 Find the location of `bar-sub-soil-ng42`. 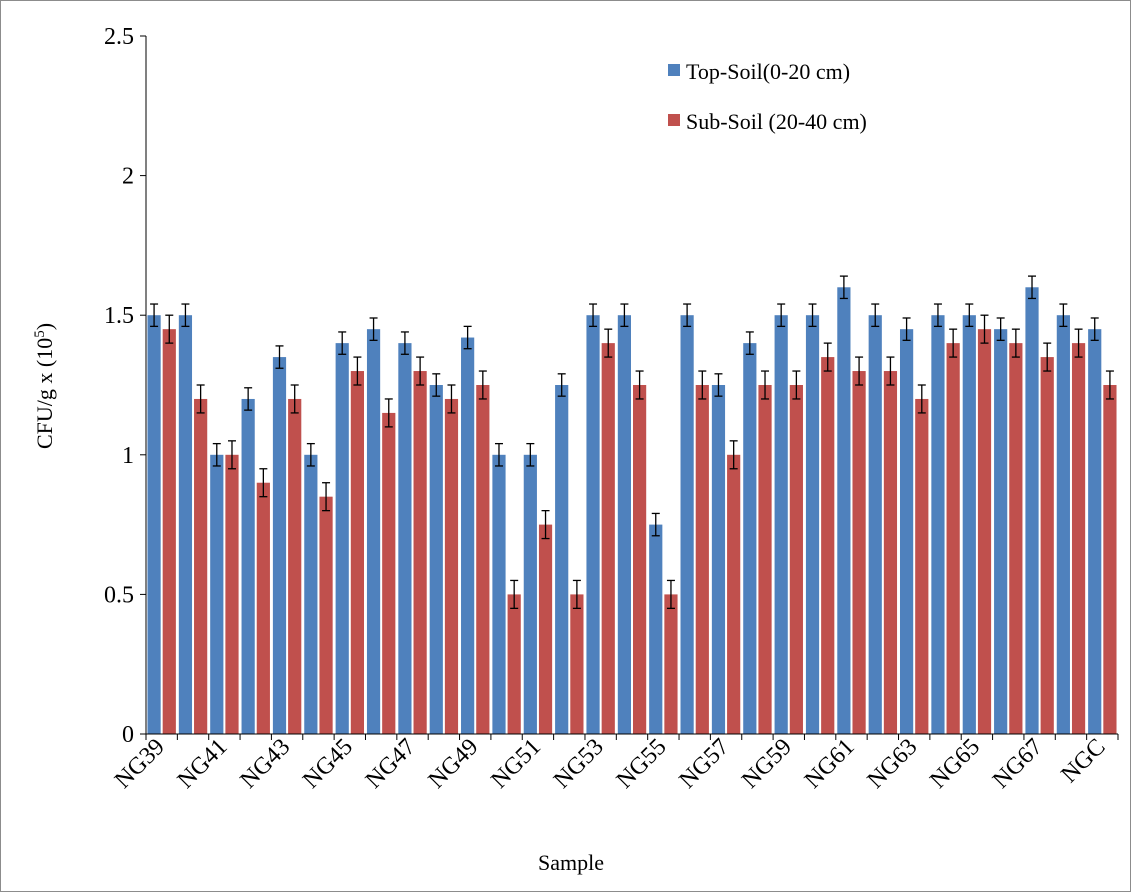

bar-sub-soil-ng42 is located at coordinates (263, 608).